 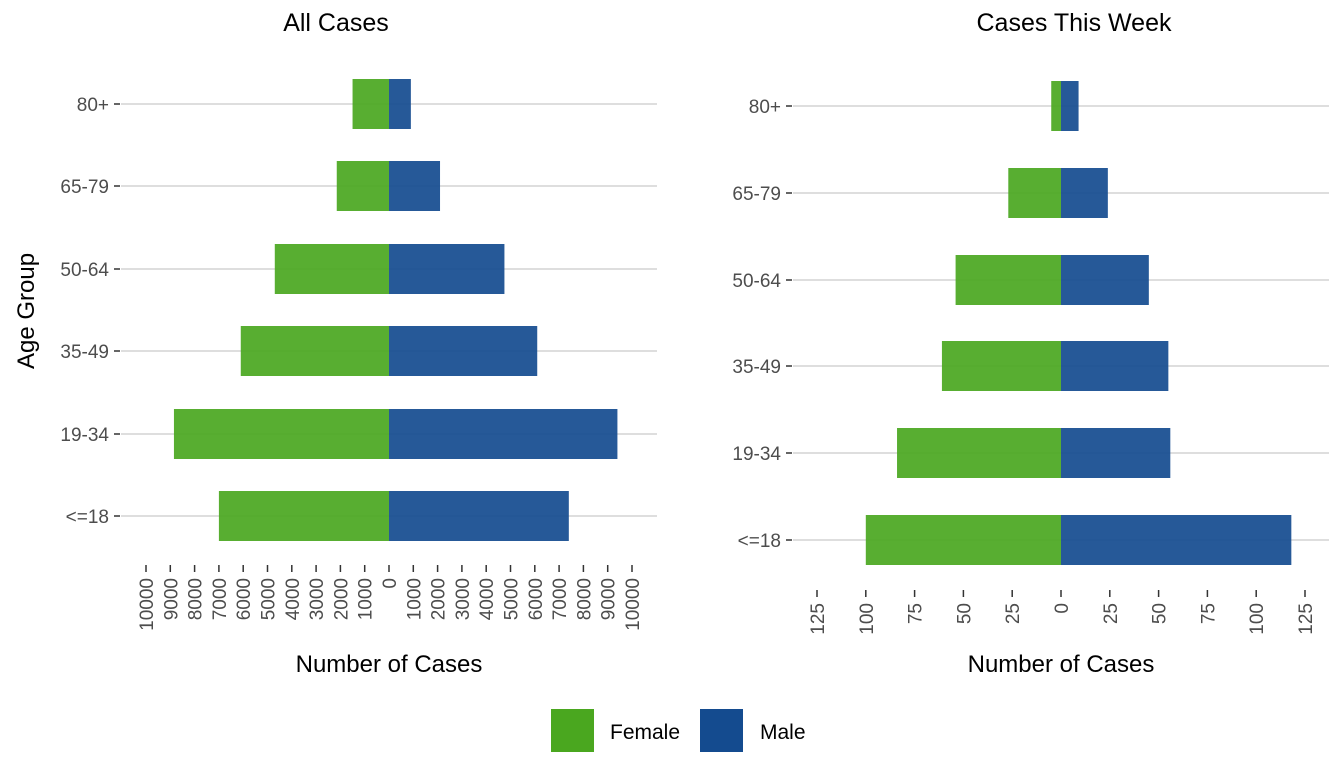 I want to click on x-tick-label-cases-this-week-5: 0, so click(x=1062, y=608).